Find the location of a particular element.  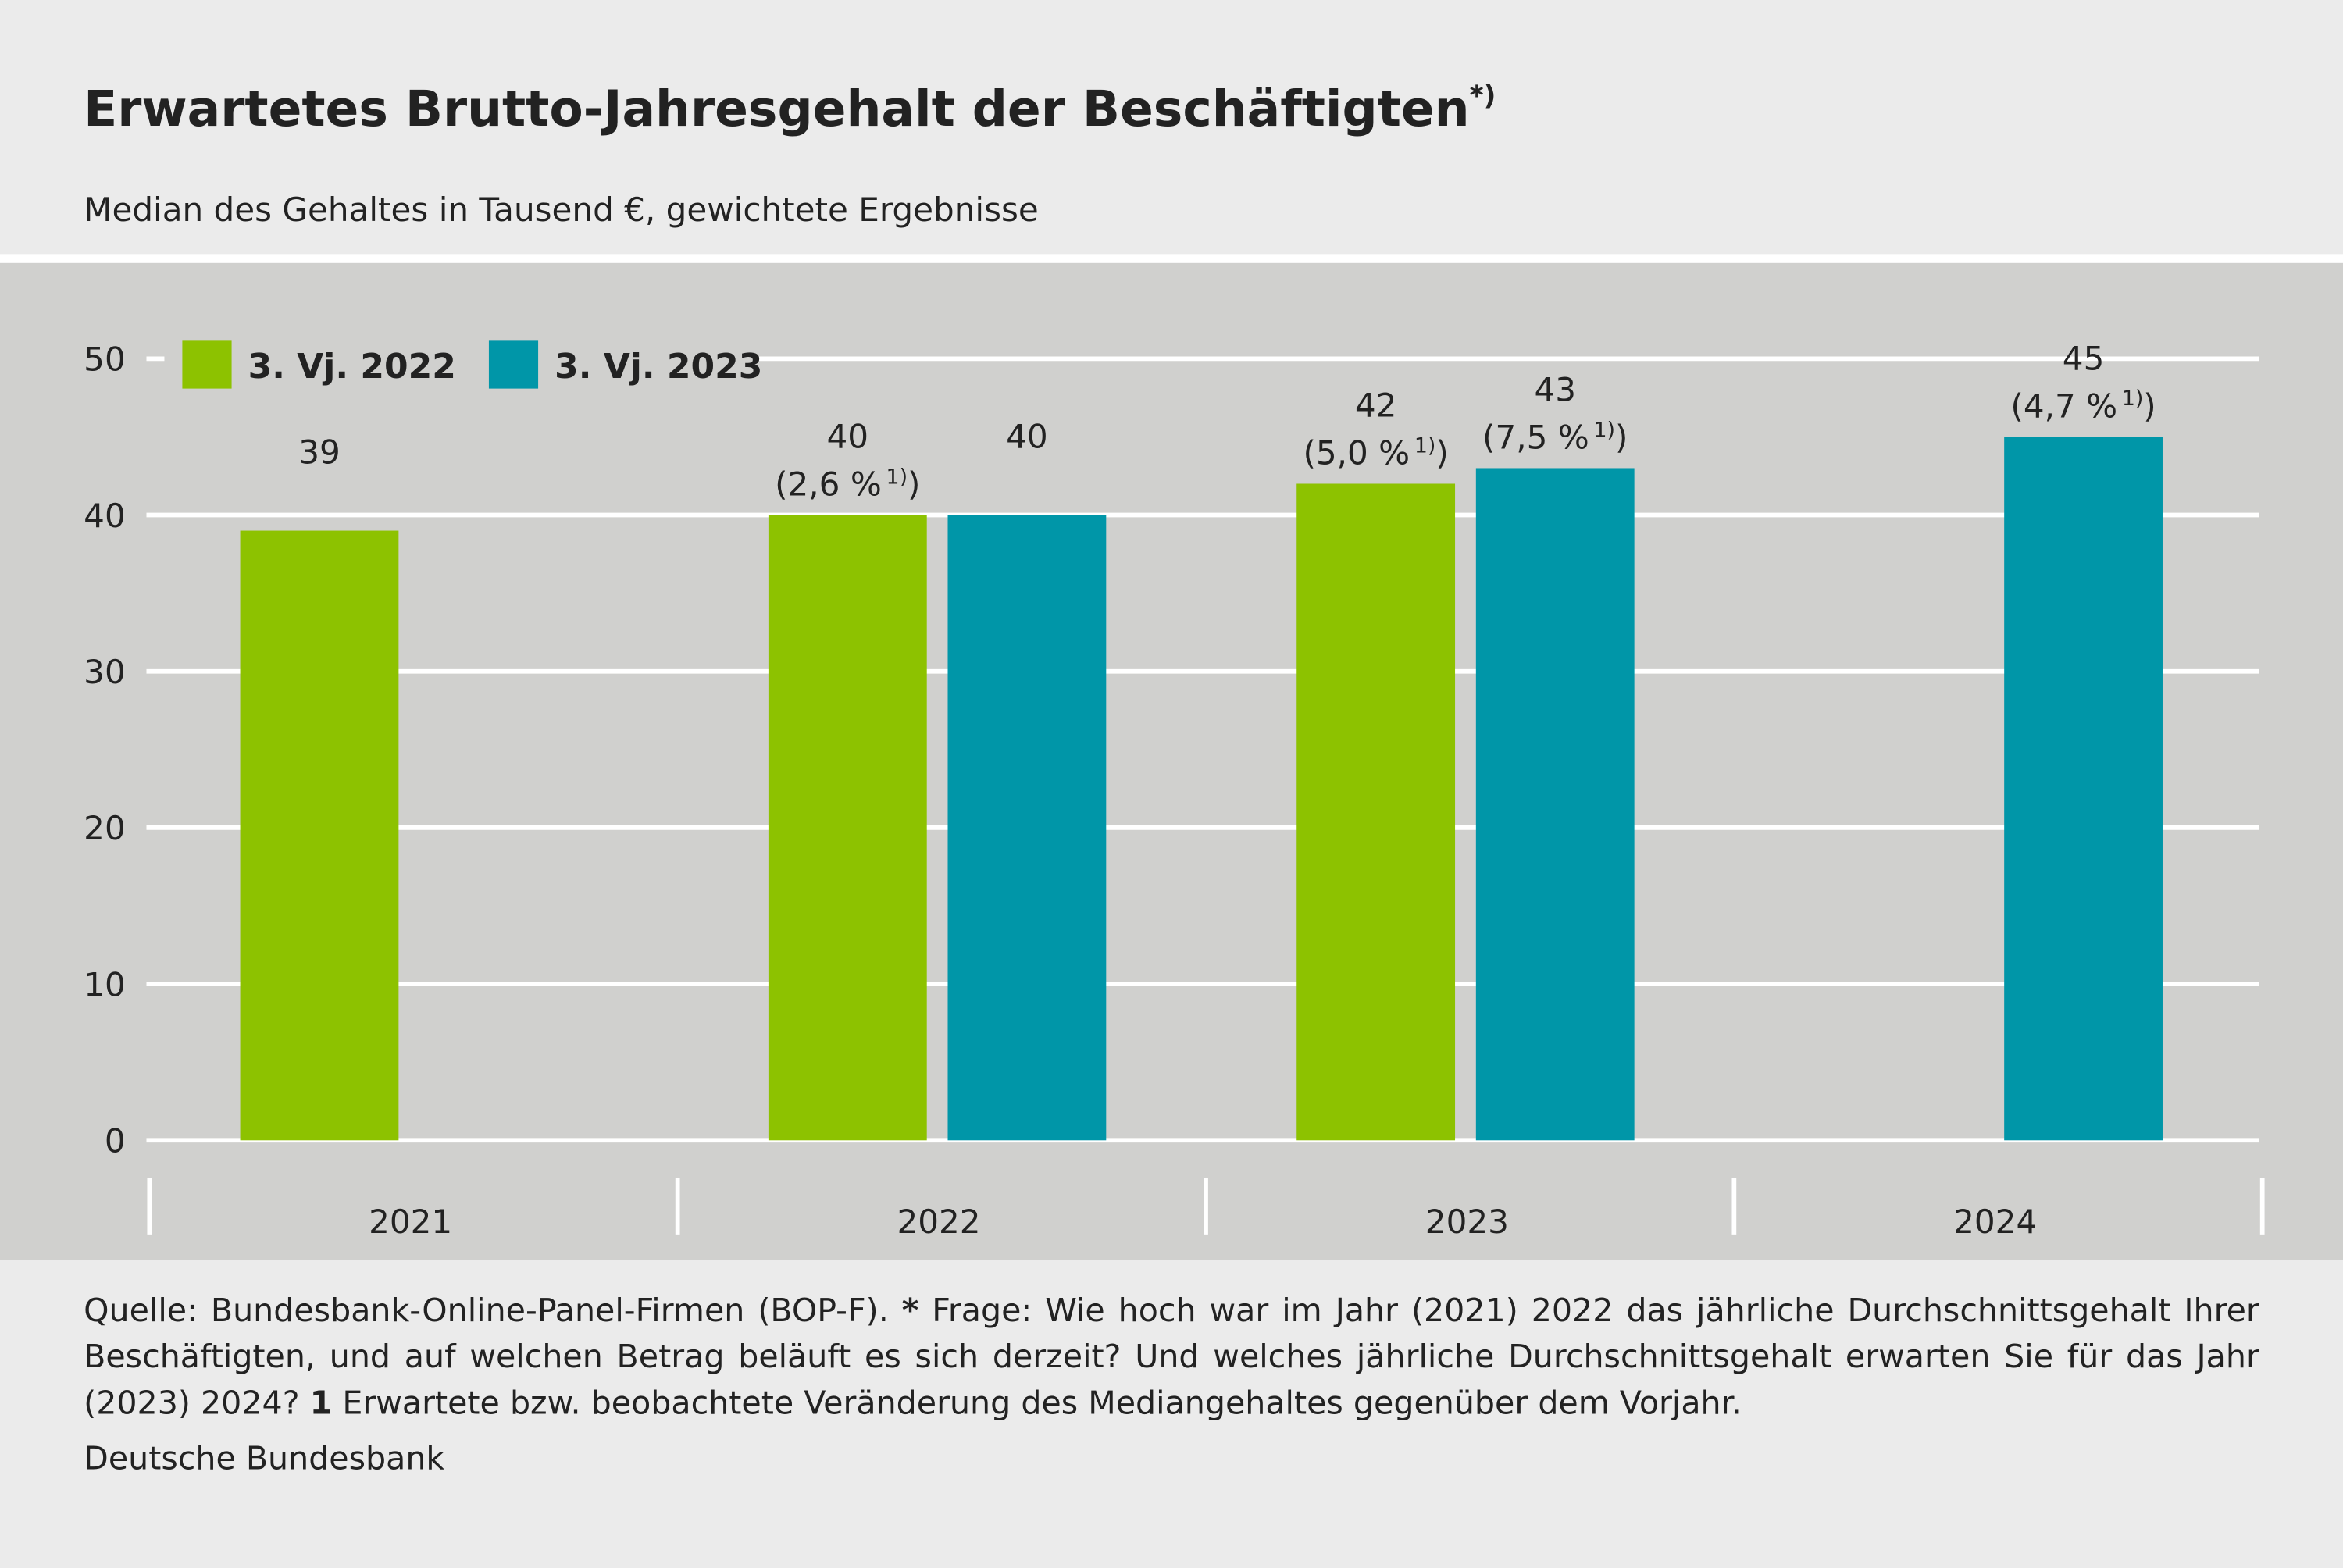

footnote-part: 1 is located at coordinates (321, 1404).